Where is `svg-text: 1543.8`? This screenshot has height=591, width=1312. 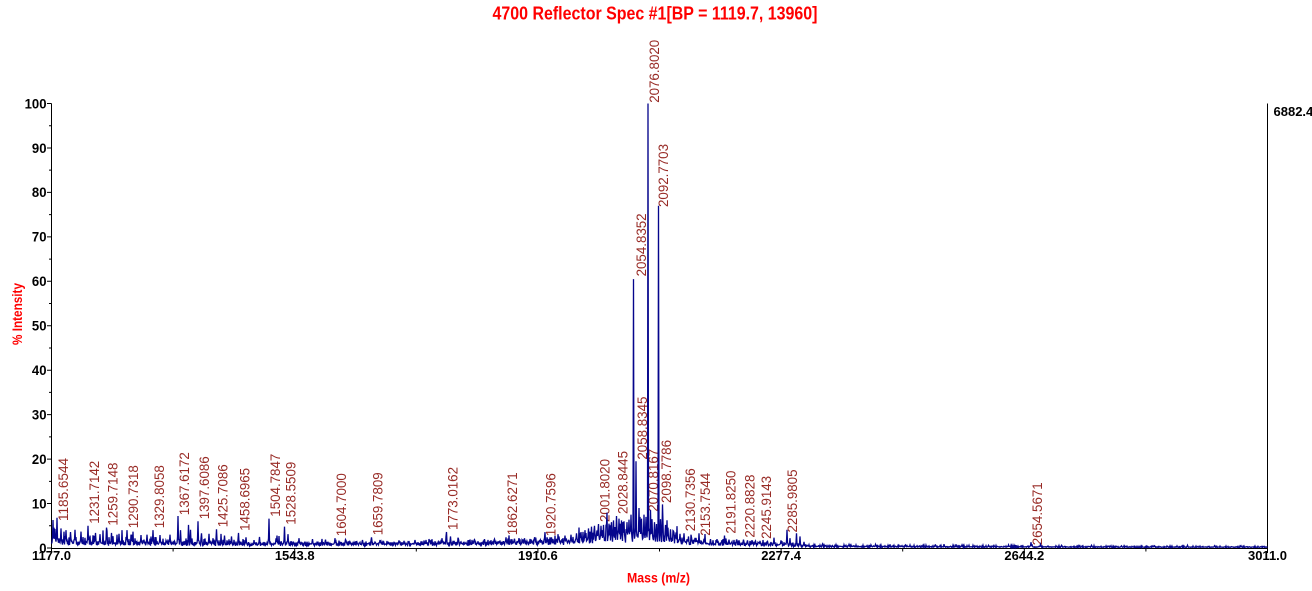
svg-text: 1543.8 is located at coordinates (295, 555).